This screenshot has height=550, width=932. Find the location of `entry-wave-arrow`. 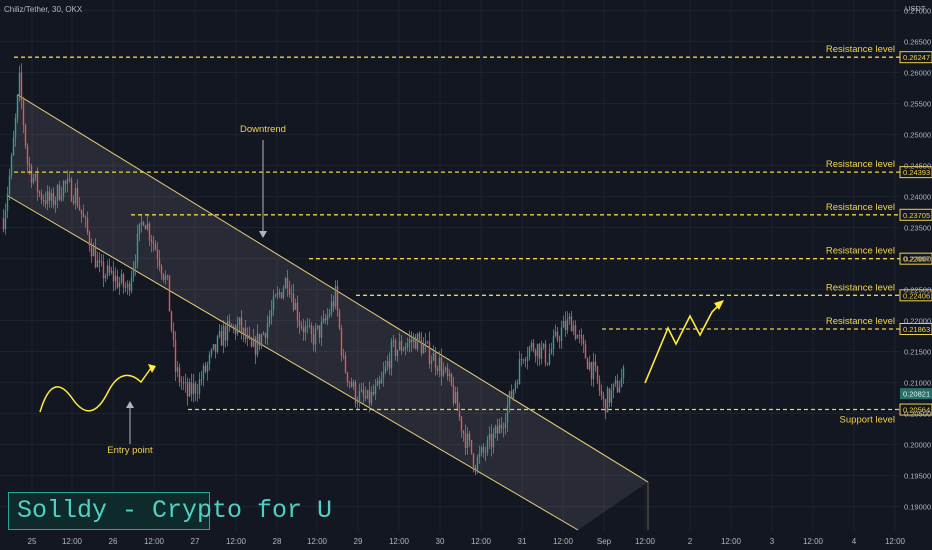

entry-wave-arrow is located at coordinates (95, 390).